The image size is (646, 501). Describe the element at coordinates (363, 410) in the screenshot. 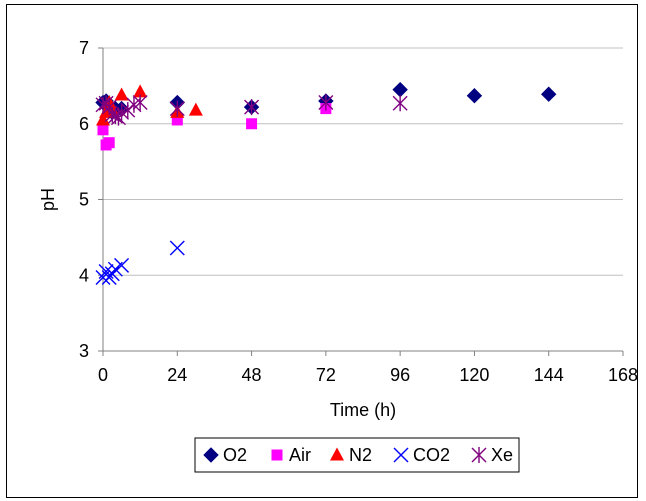

I see `x-axis-title: Time (h)` at that location.